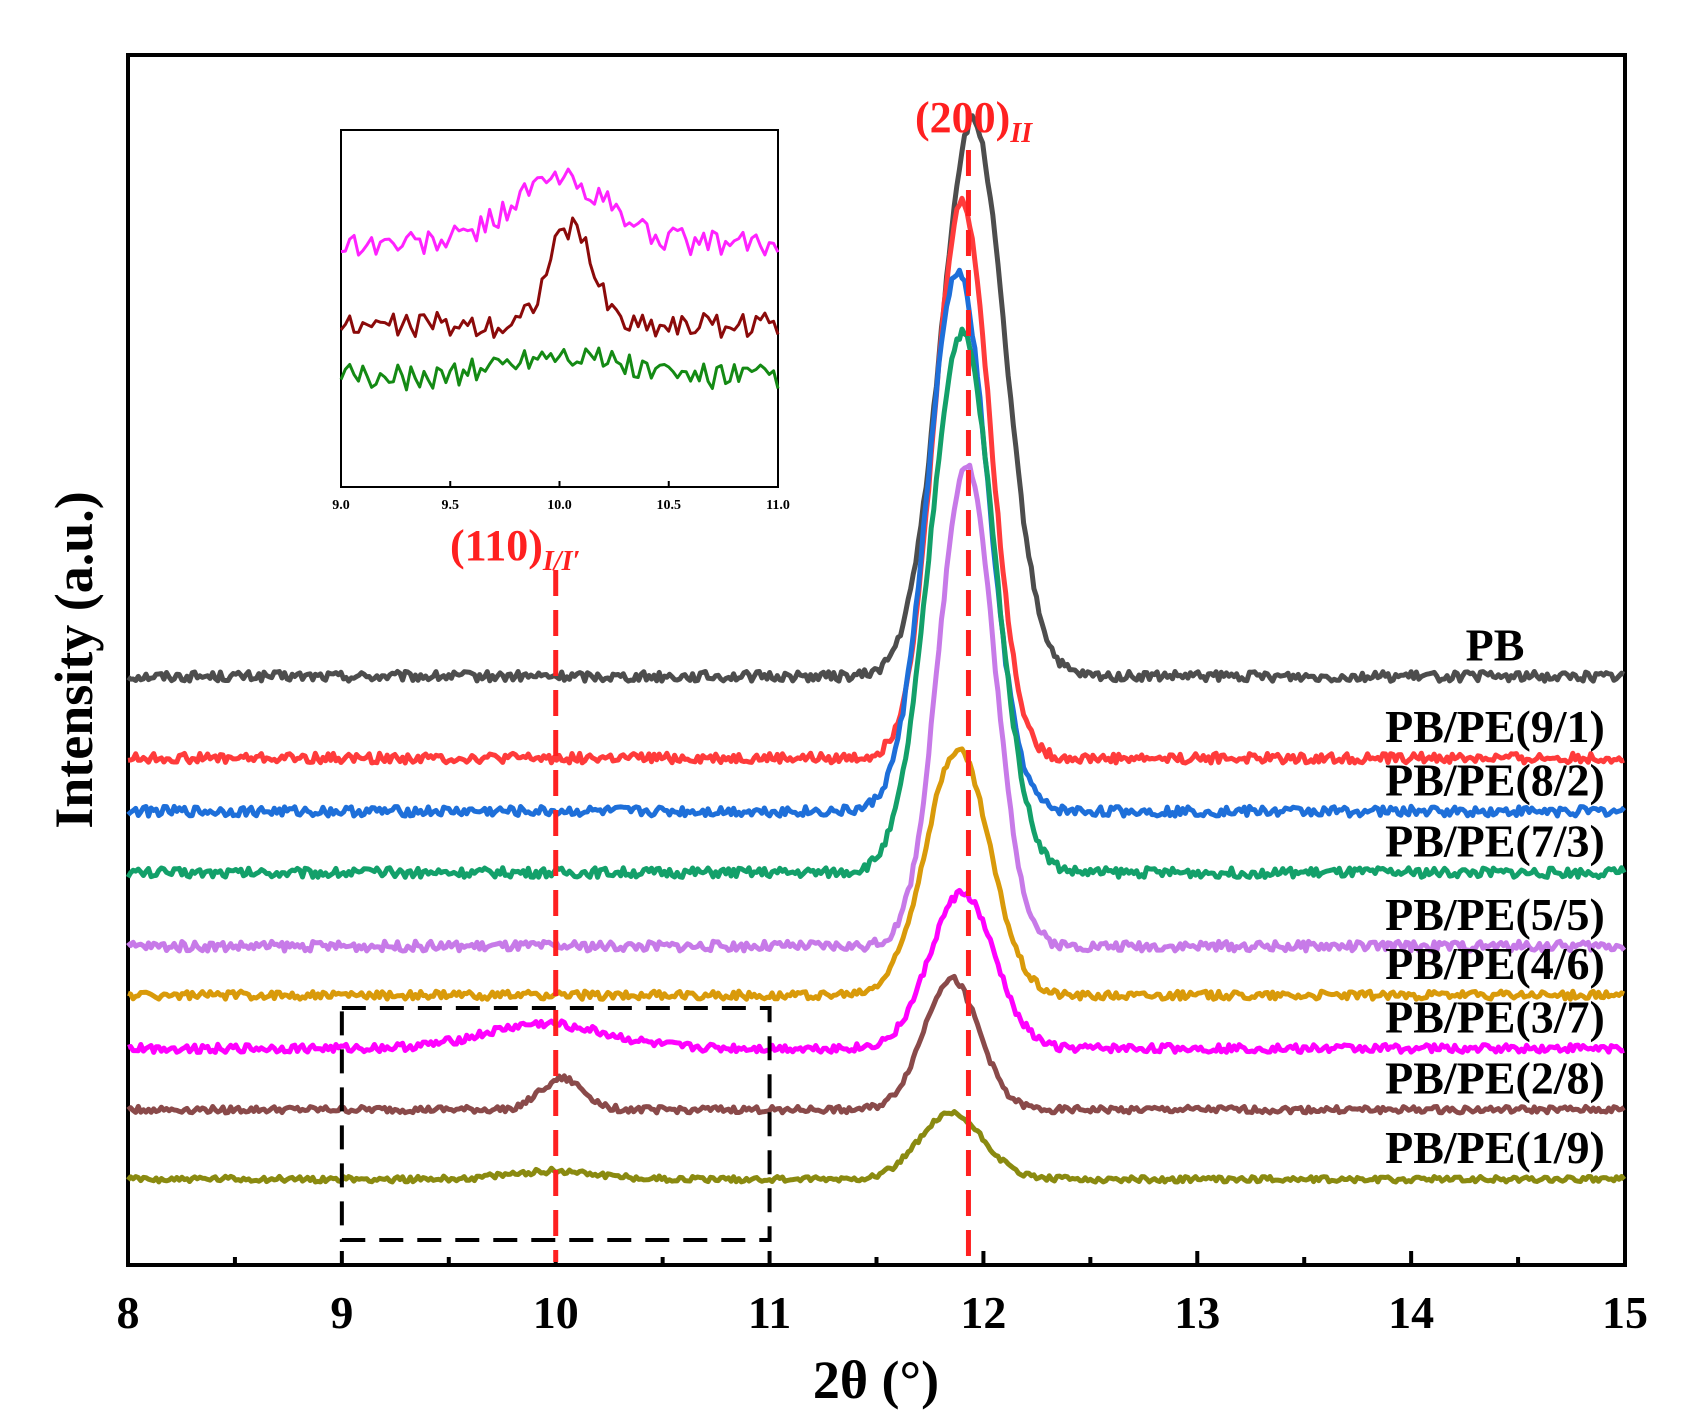  Describe the element at coordinates (1495, 644) in the screenshot. I see `series-label: PB` at that location.